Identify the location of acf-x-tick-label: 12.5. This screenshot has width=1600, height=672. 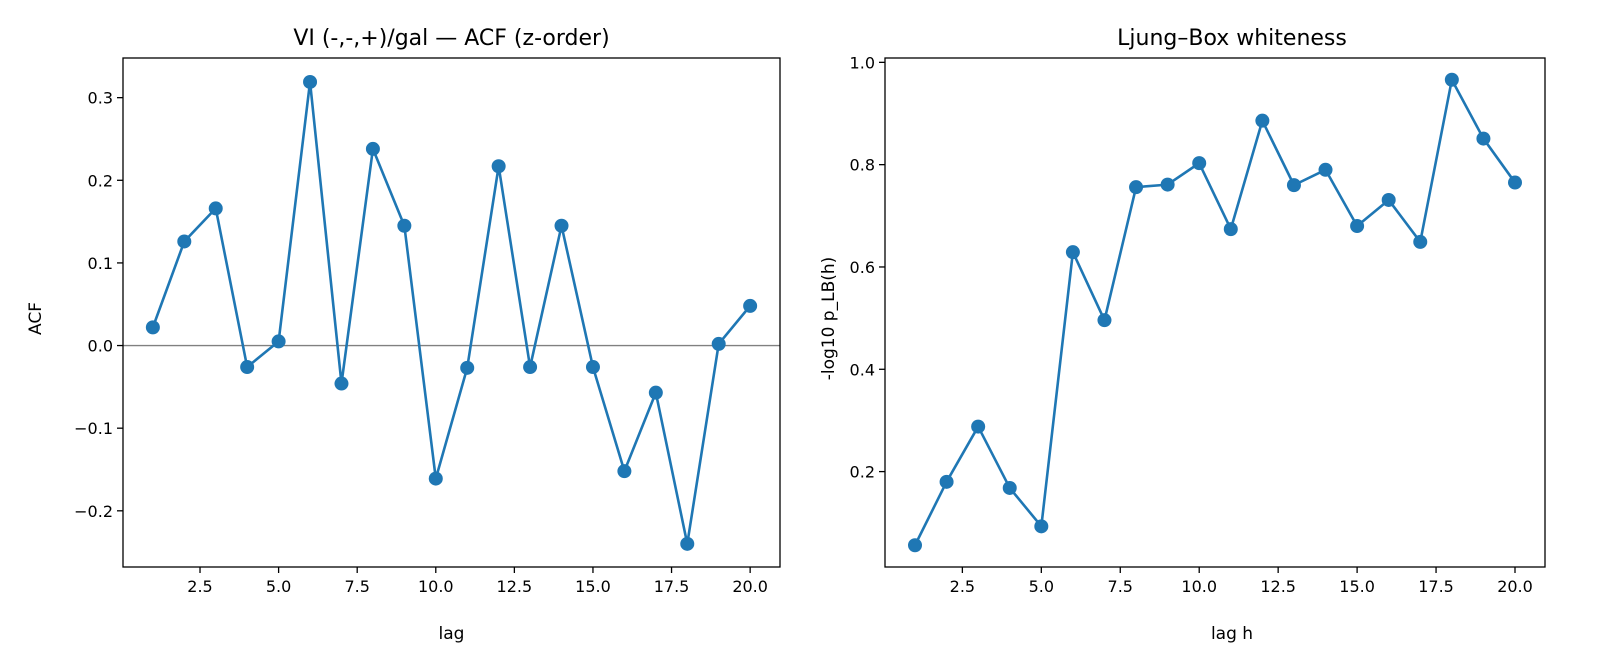
(515, 586).